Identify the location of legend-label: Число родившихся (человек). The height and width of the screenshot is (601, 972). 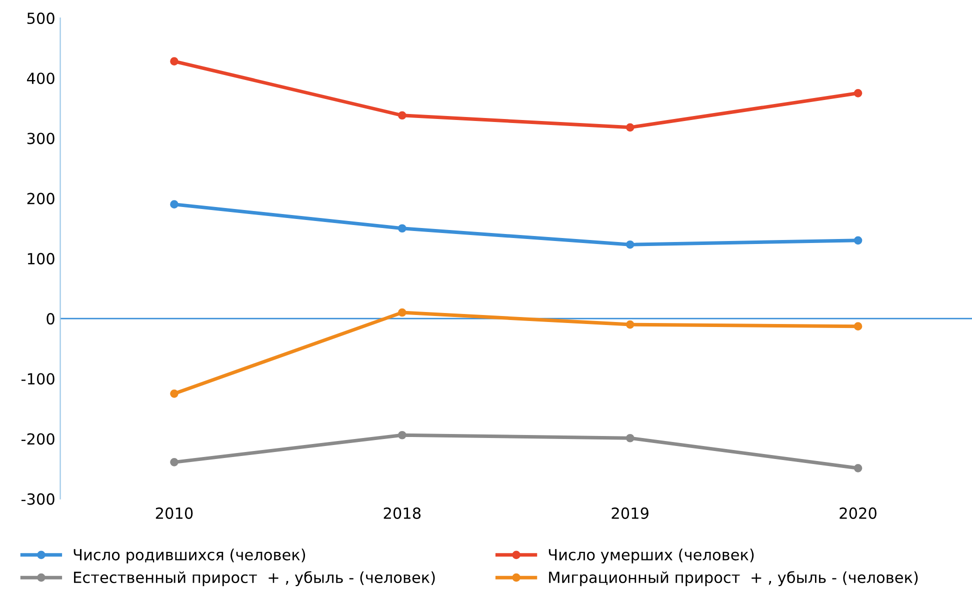
(190, 556).